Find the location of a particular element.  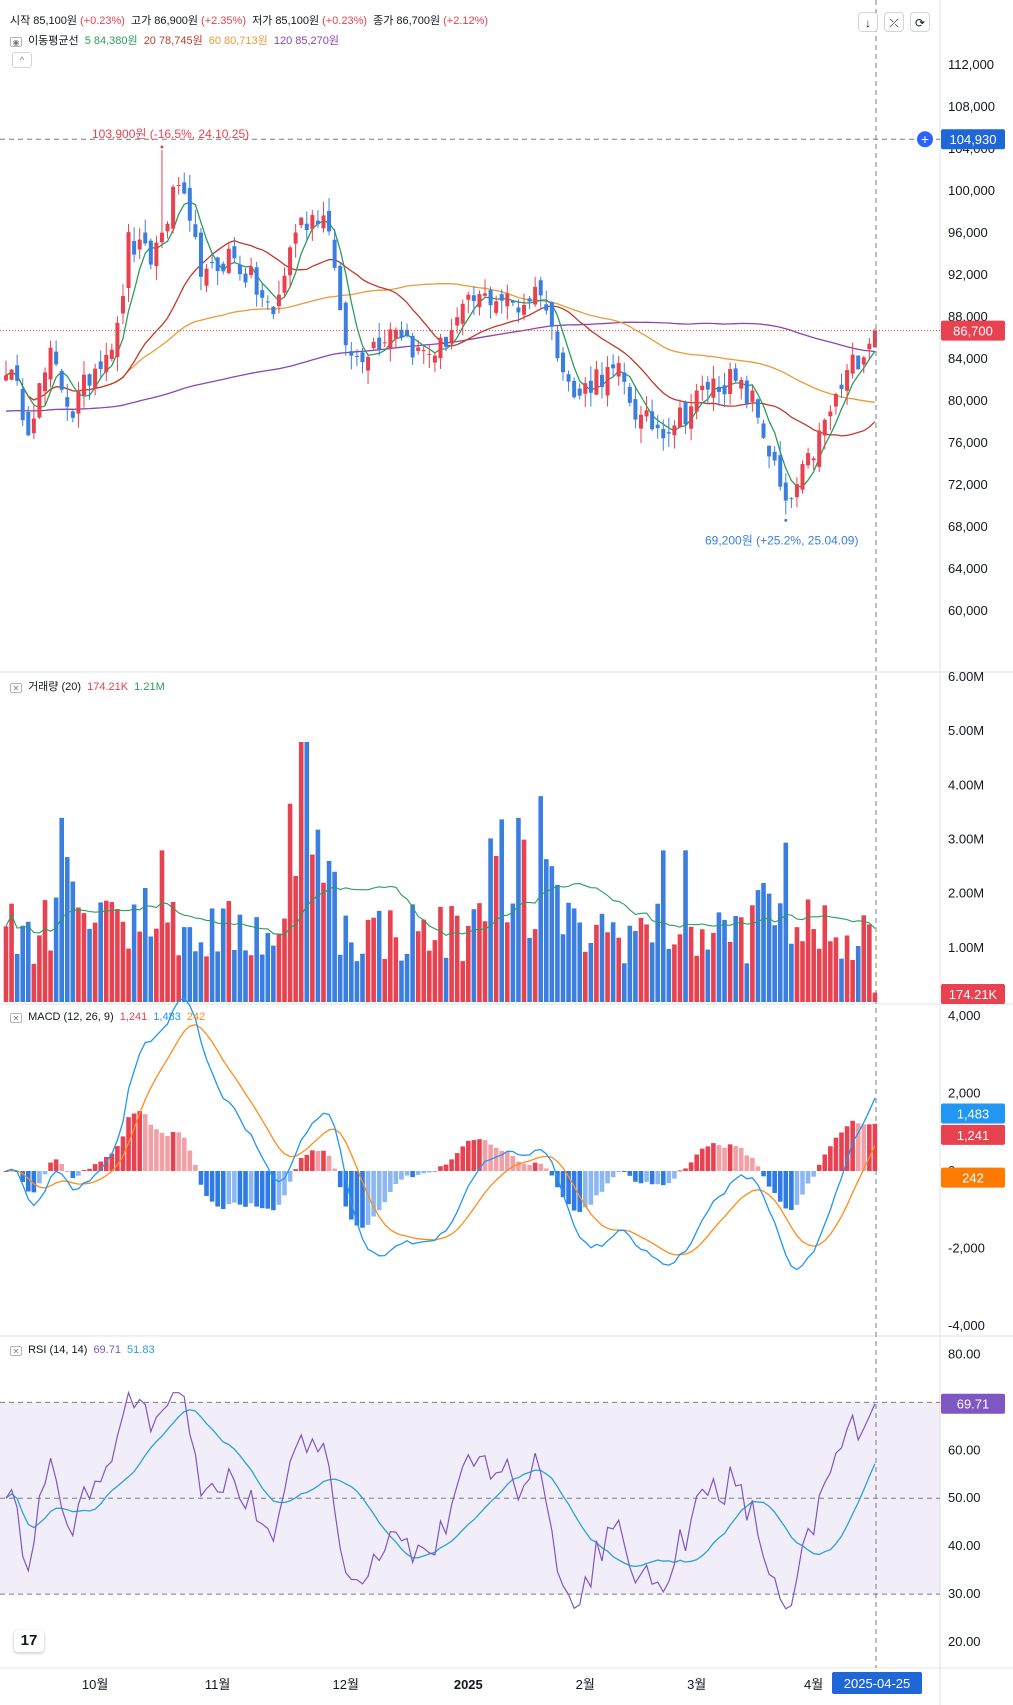

high-annotation: 103,900원 (-16.5%, 24.10.25) is located at coordinates (170, 134).